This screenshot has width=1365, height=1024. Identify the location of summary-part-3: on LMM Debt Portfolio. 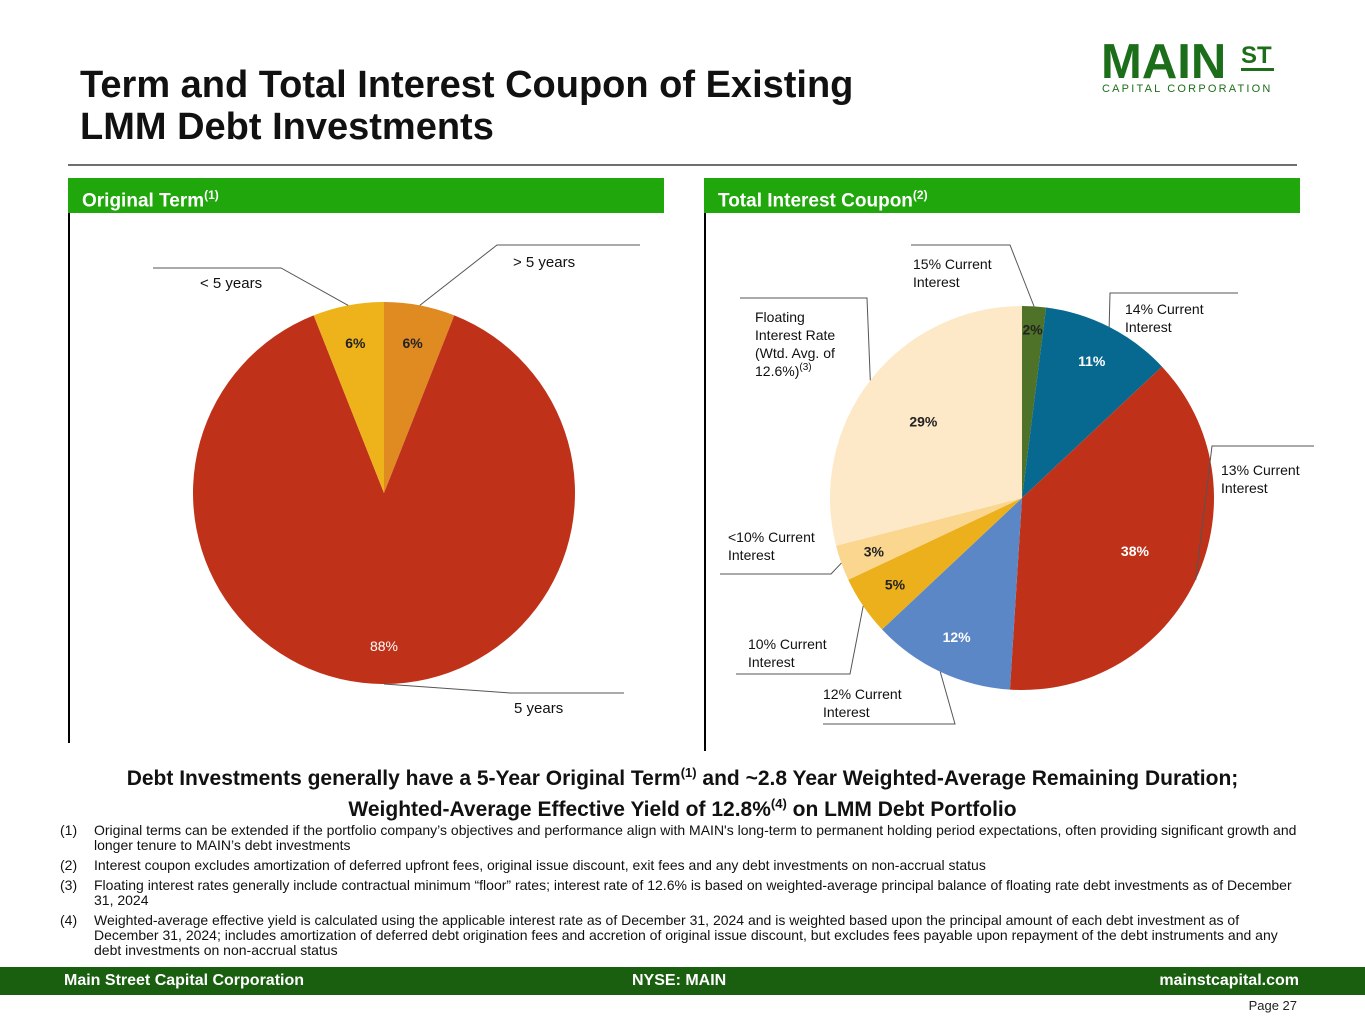
(901, 809).